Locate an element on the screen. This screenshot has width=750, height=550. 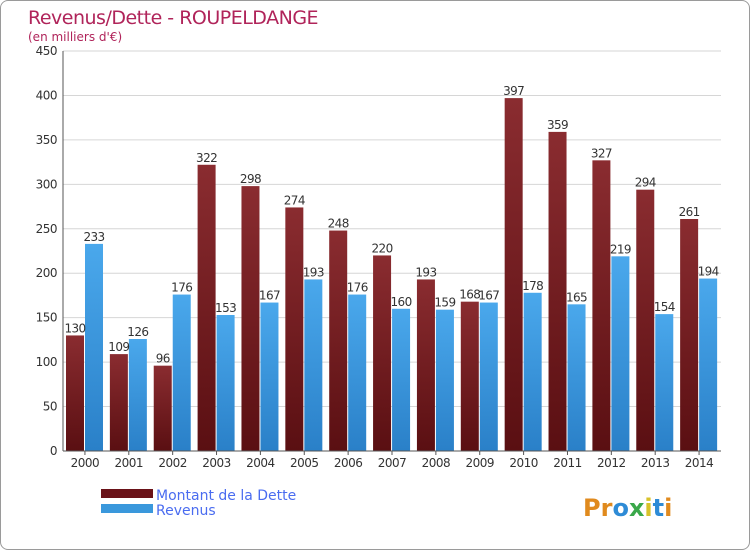
x-tick-label: 2014 is located at coordinates (699, 463).